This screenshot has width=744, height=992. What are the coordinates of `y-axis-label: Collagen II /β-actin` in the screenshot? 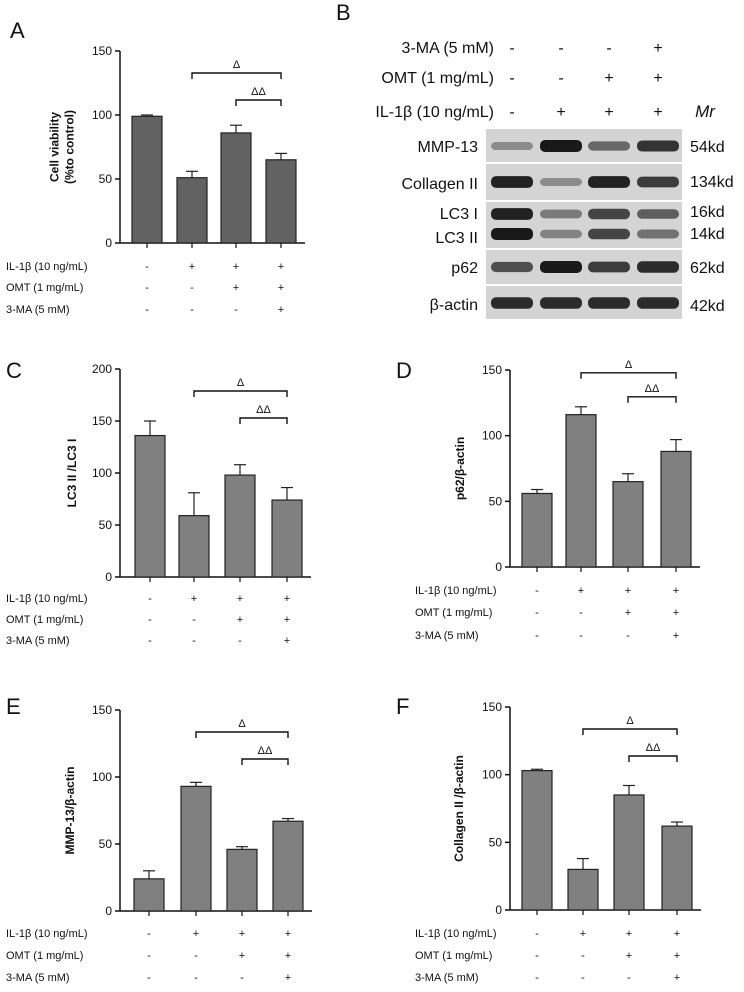 It's located at (459, 808).